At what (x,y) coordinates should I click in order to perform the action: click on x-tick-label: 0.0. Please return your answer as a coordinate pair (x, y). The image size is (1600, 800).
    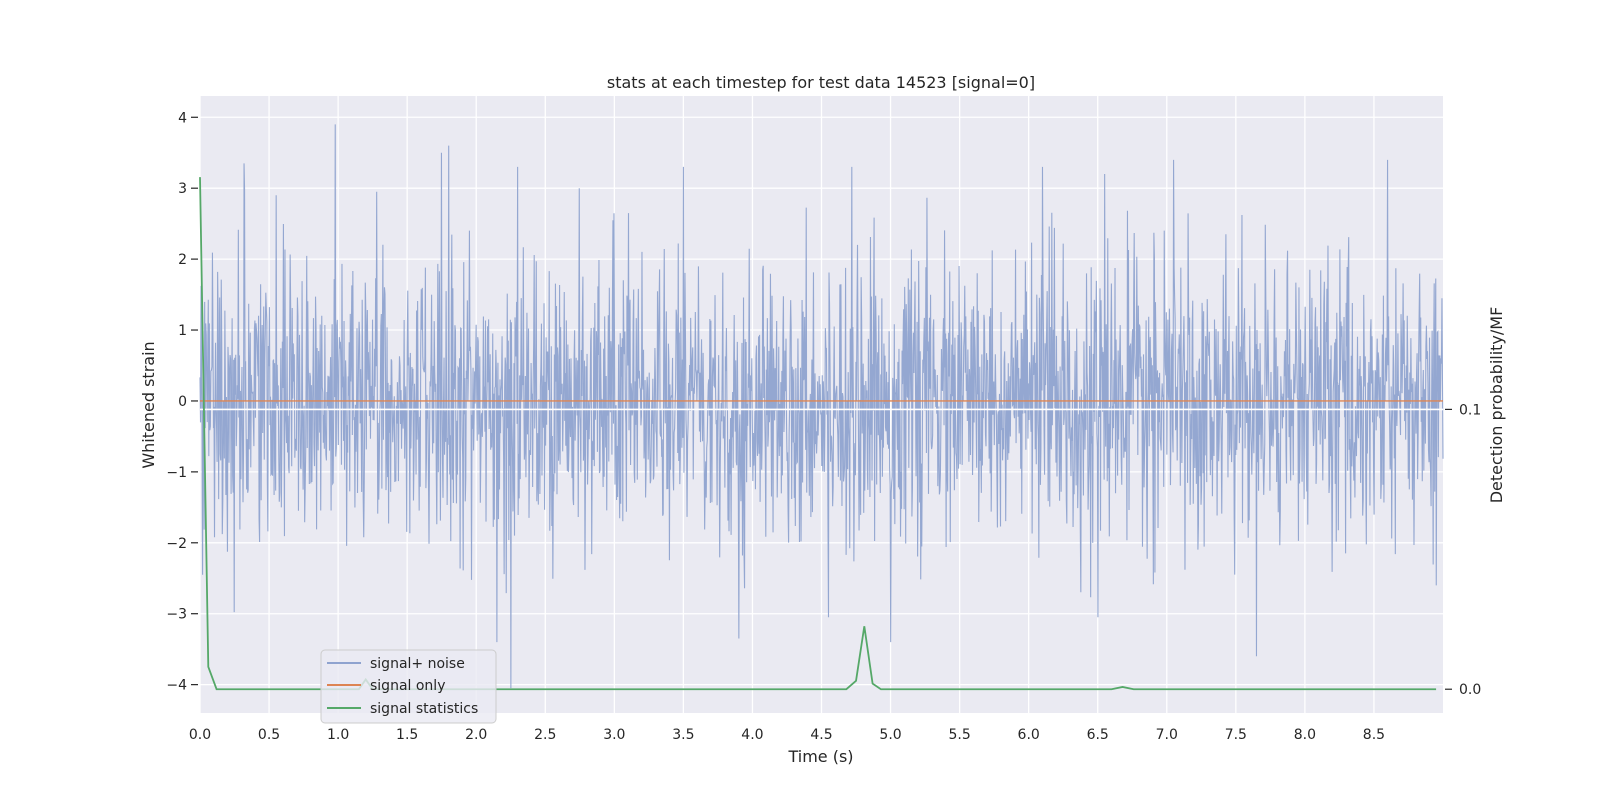
    Looking at the image, I should click on (200, 735).